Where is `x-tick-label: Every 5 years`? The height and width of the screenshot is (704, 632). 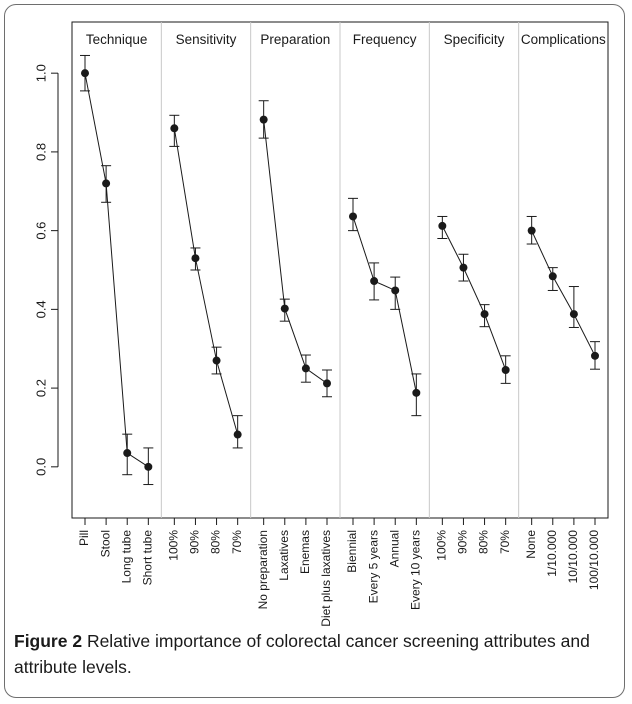 x-tick-label: Every 5 years is located at coordinates (373, 566).